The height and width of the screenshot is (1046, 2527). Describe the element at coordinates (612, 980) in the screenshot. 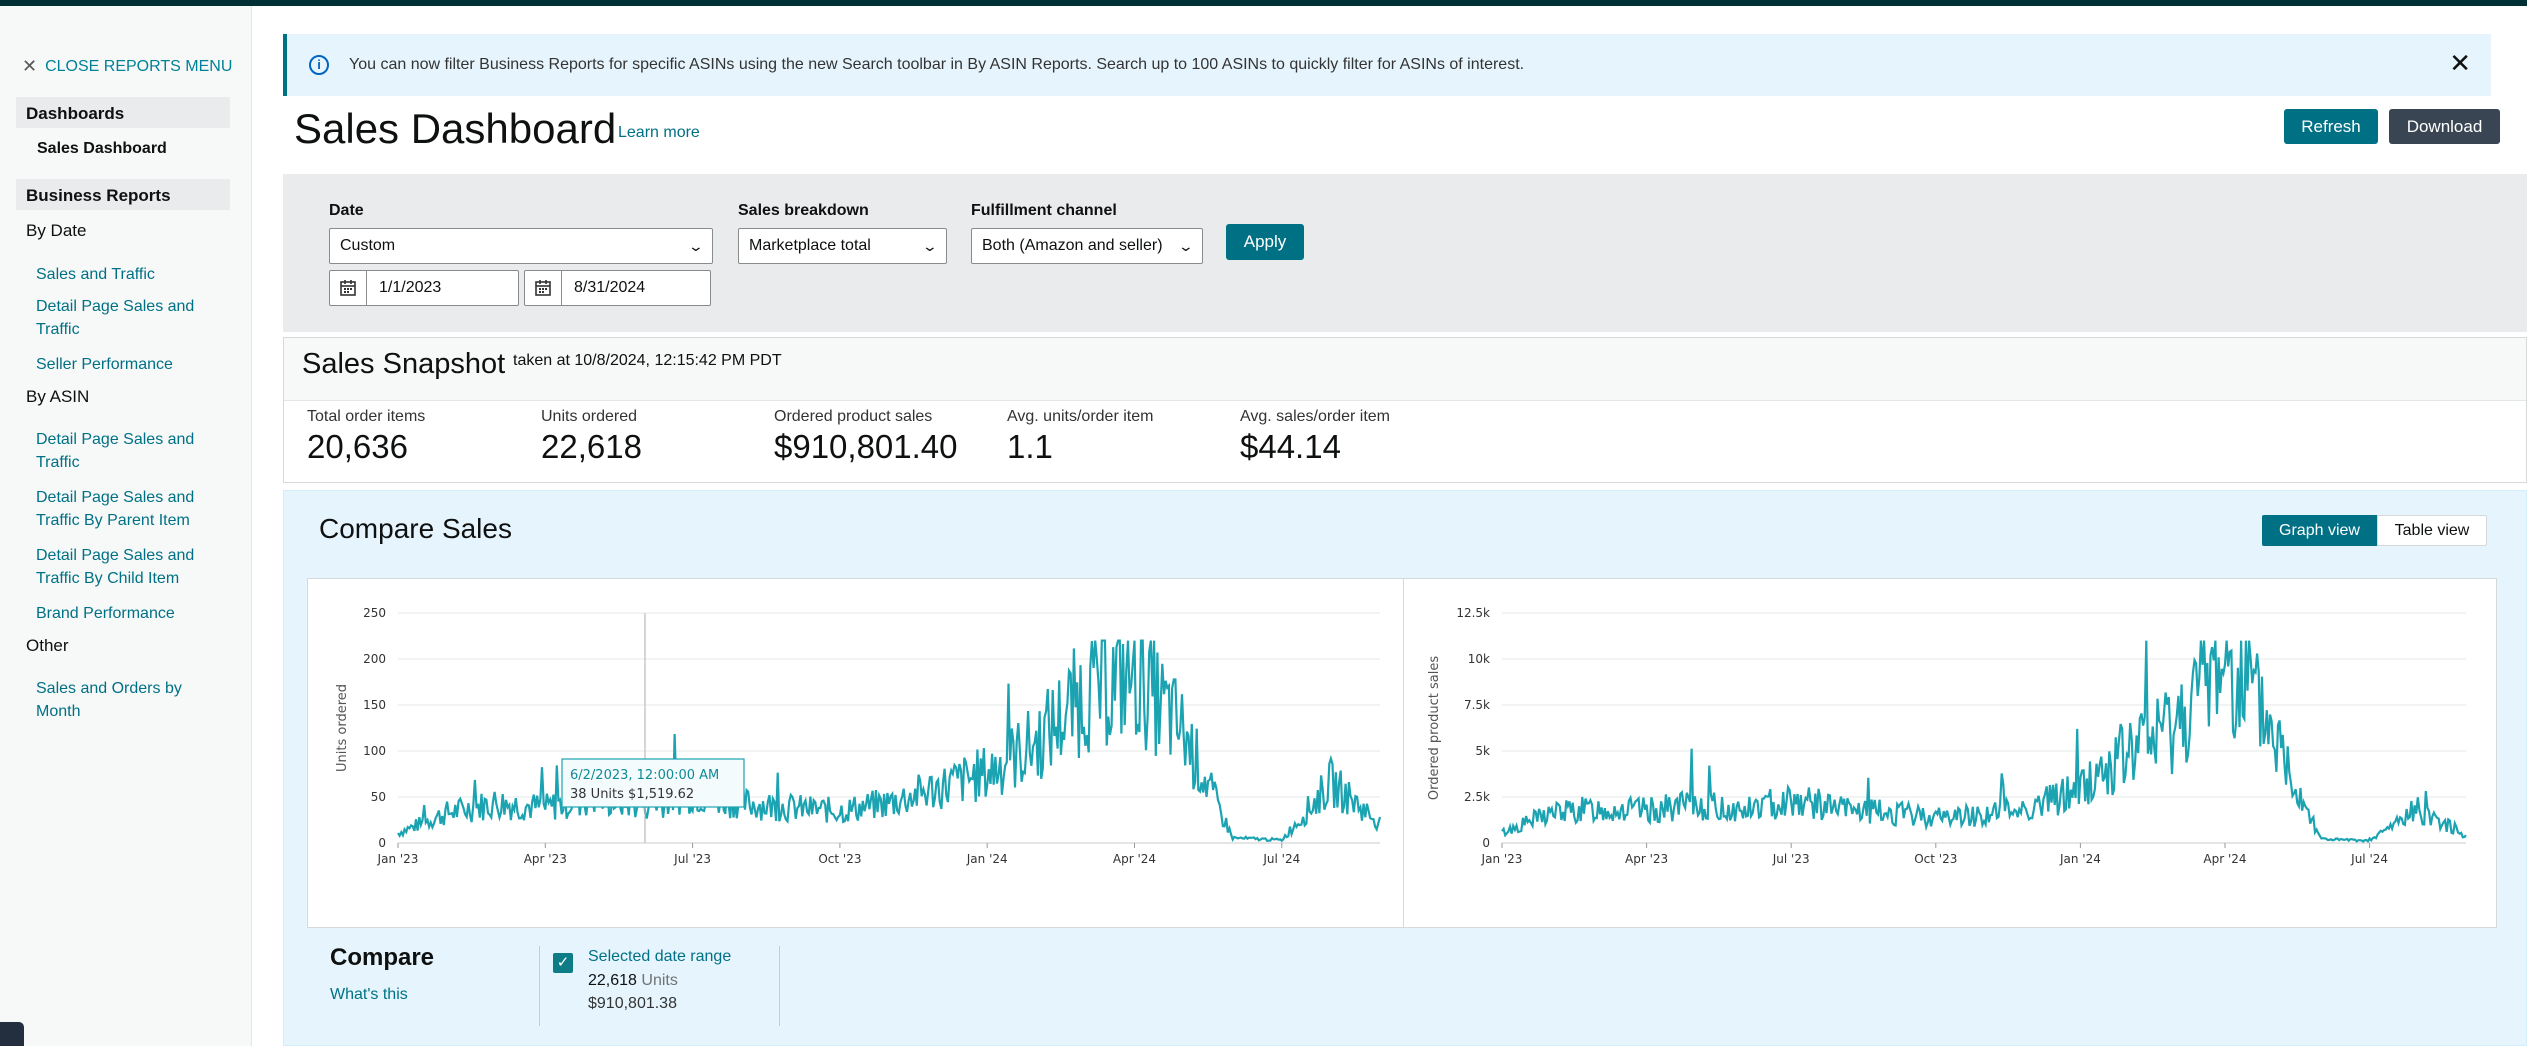

I see `units-value: 22,618` at that location.